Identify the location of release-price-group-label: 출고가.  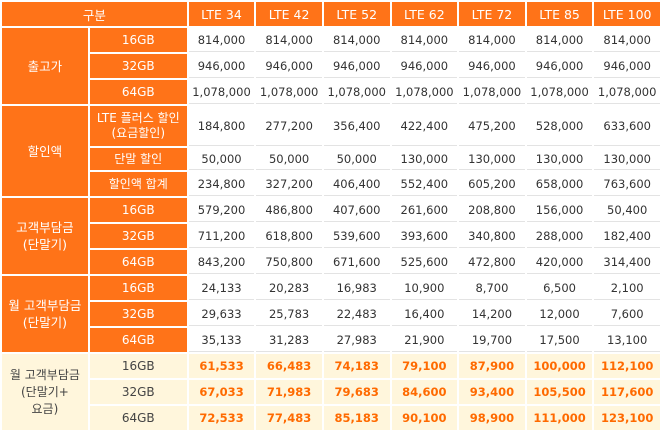
(45, 66).